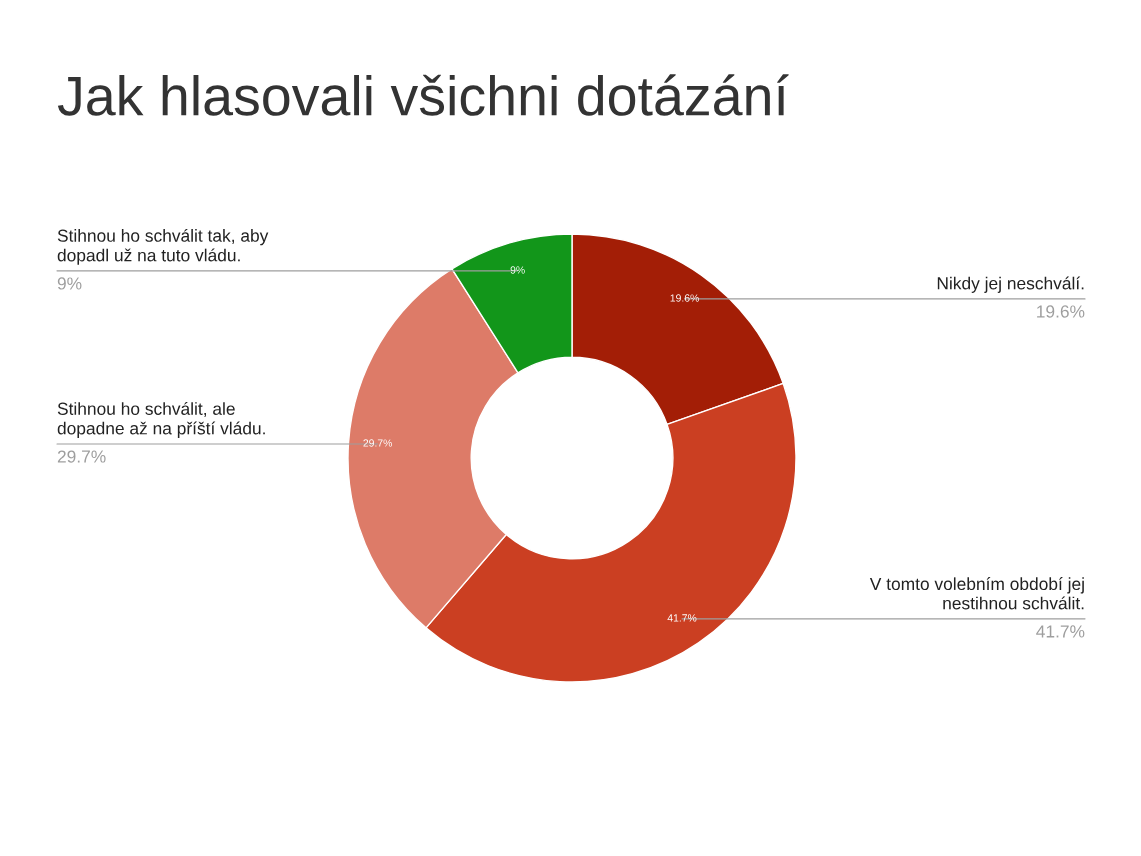  Describe the element at coordinates (976, 593) in the screenshot. I see `slice-label: V tomto volebním období jej nestihnou schválit.` at that location.